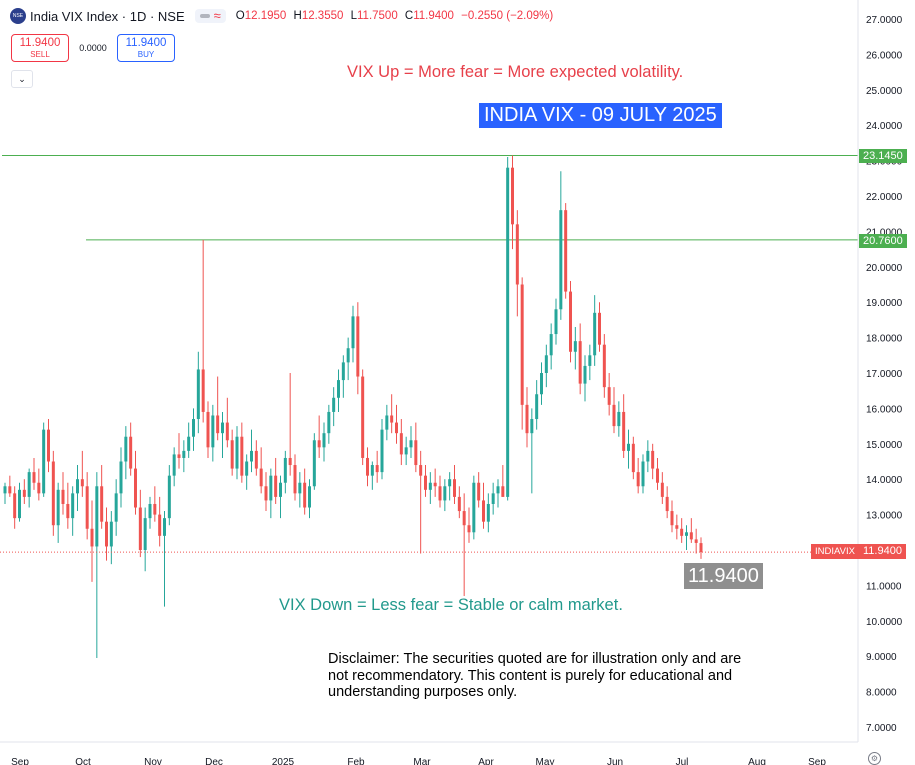 Image resolution: width=915 pixels, height=765 pixels. I want to click on y-tick-label: 24.0000, so click(884, 126).